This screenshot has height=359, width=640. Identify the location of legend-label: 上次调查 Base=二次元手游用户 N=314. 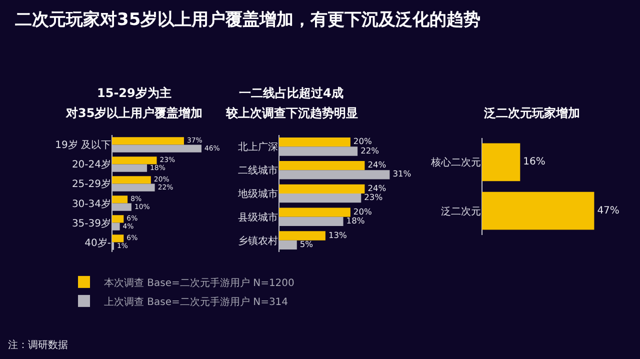
(196, 302).